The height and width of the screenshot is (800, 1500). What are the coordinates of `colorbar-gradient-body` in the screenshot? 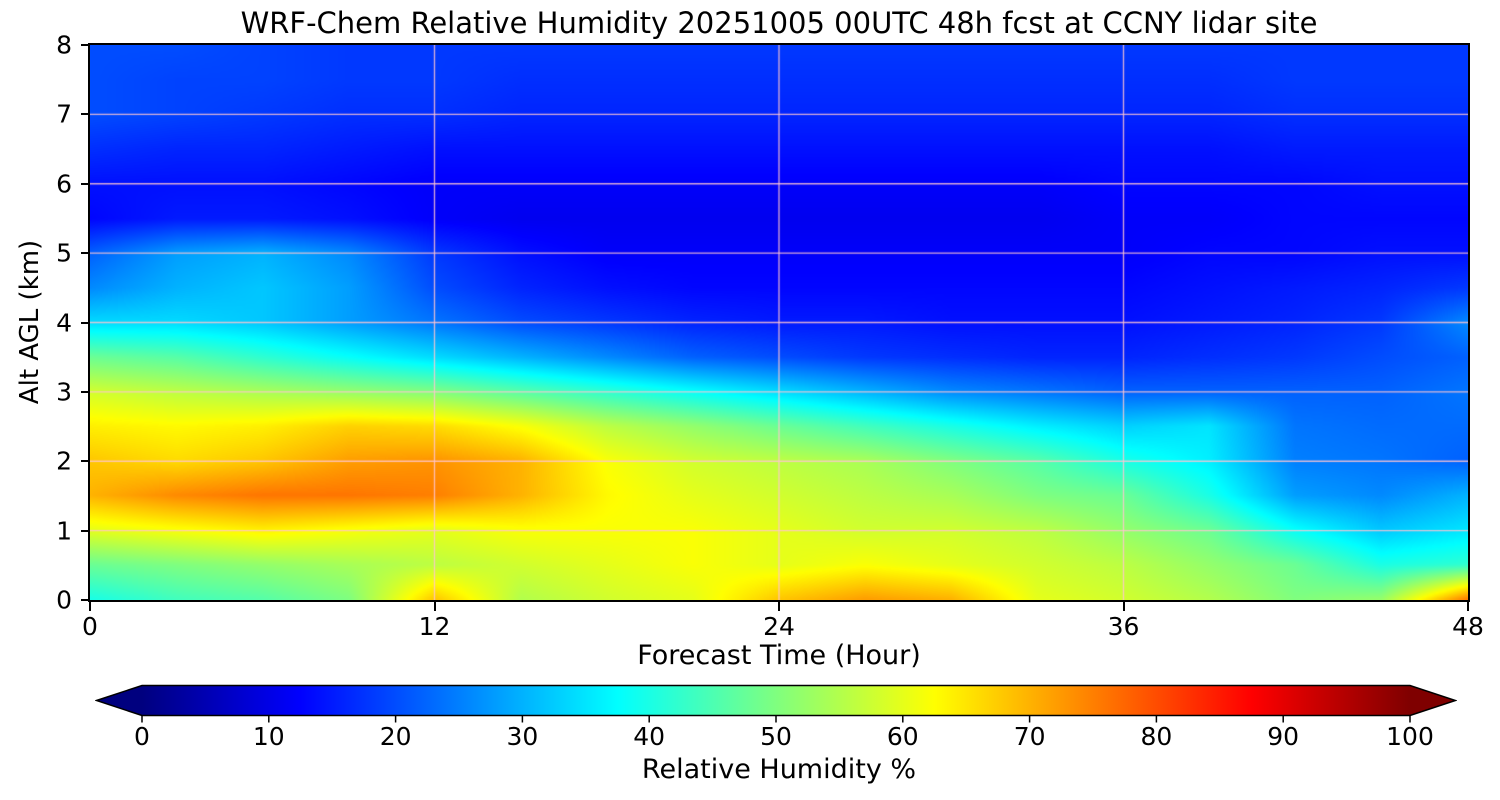 It's located at (776, 700).